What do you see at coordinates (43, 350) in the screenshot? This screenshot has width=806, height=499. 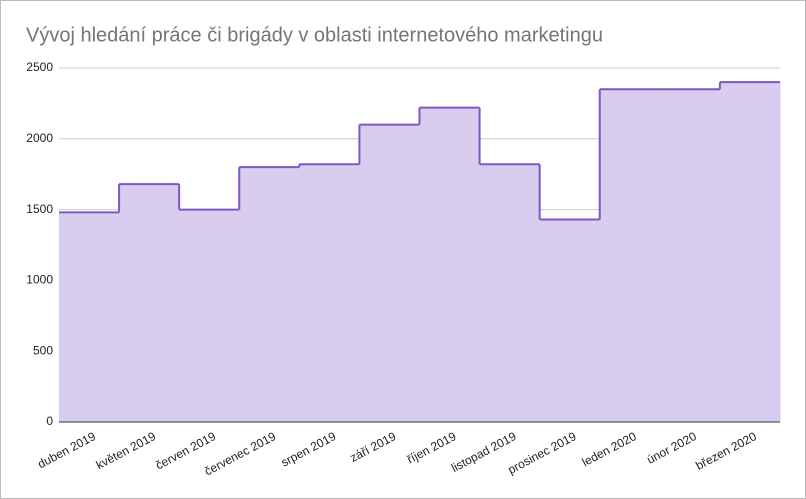 I see `y-tick-label: 500` at bounding box center [43, 350].